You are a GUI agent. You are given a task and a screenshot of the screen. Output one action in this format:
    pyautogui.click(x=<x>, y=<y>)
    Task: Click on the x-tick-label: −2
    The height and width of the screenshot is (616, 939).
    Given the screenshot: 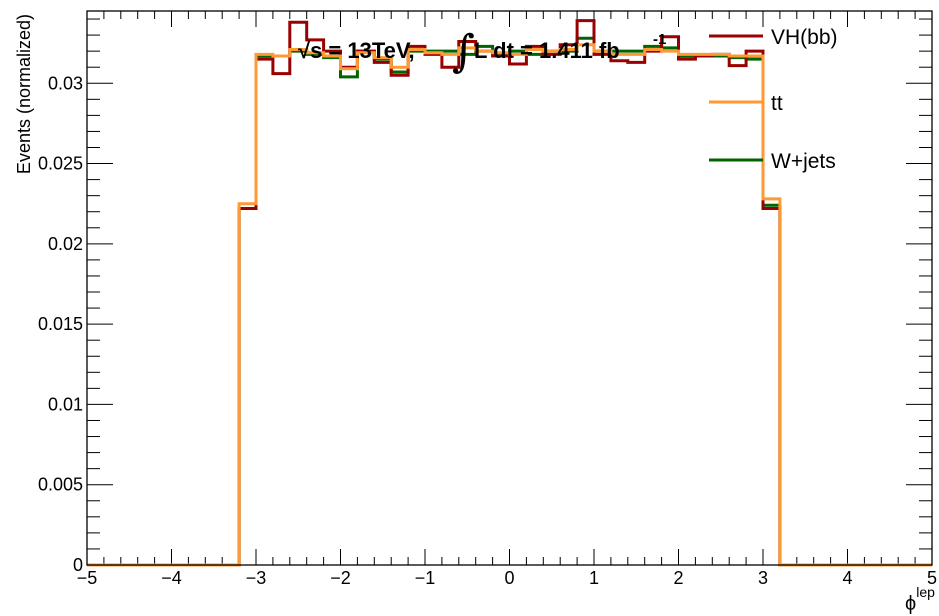 What is the action you would take?
    pyautogui.click(x=340, y=578)
    